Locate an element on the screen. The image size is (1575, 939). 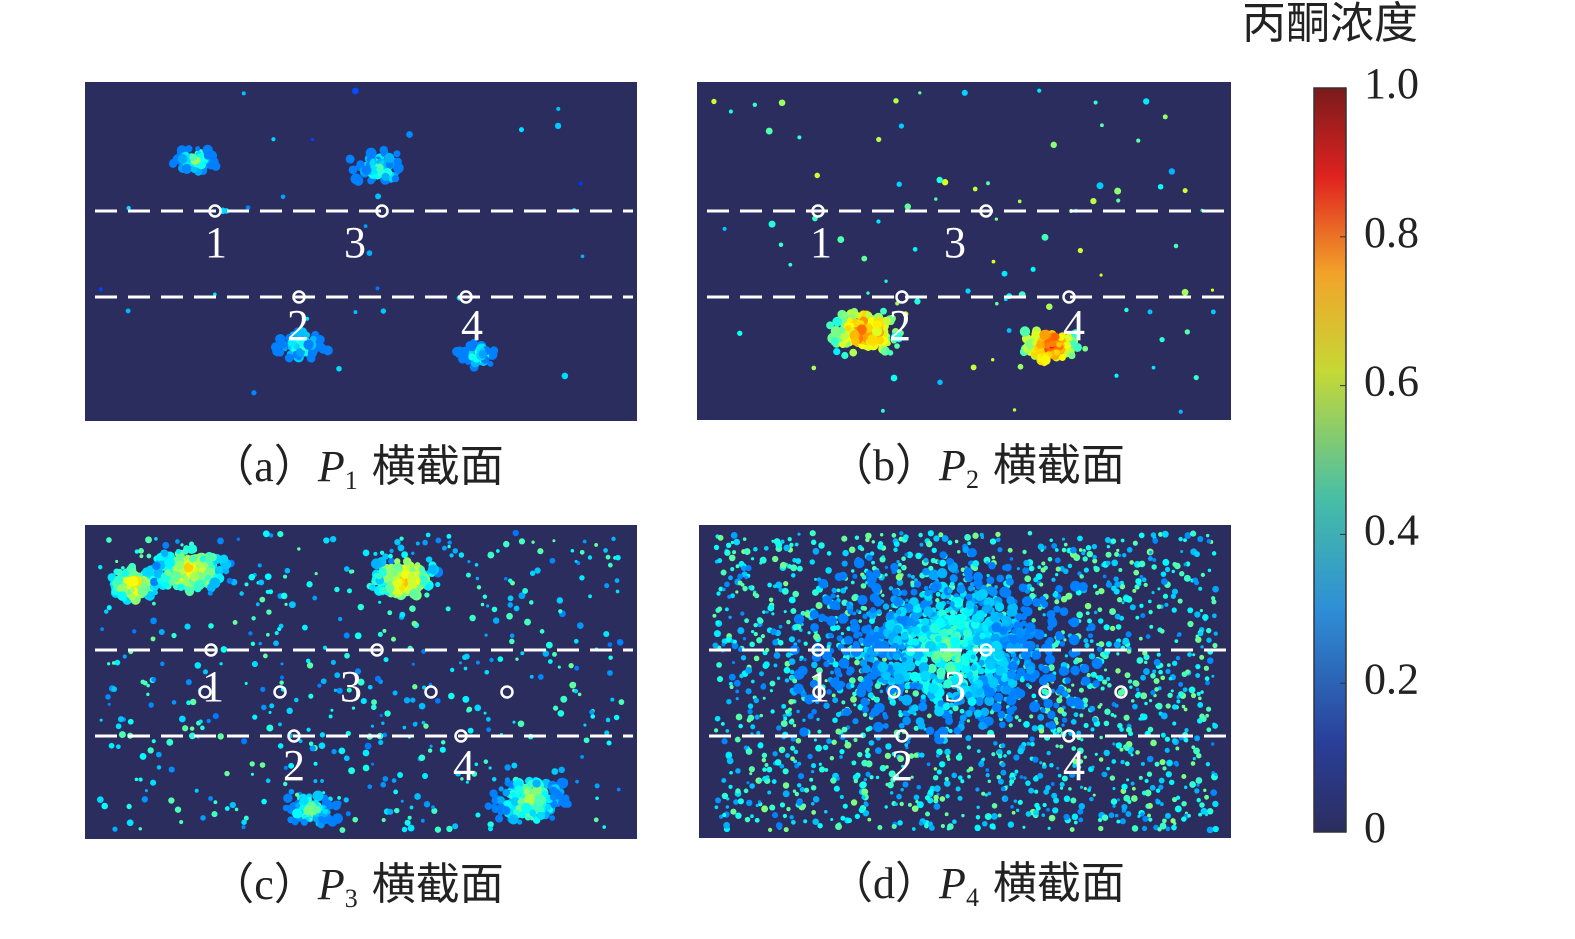
caption-part: 1 is located at coordinates (351, 480).